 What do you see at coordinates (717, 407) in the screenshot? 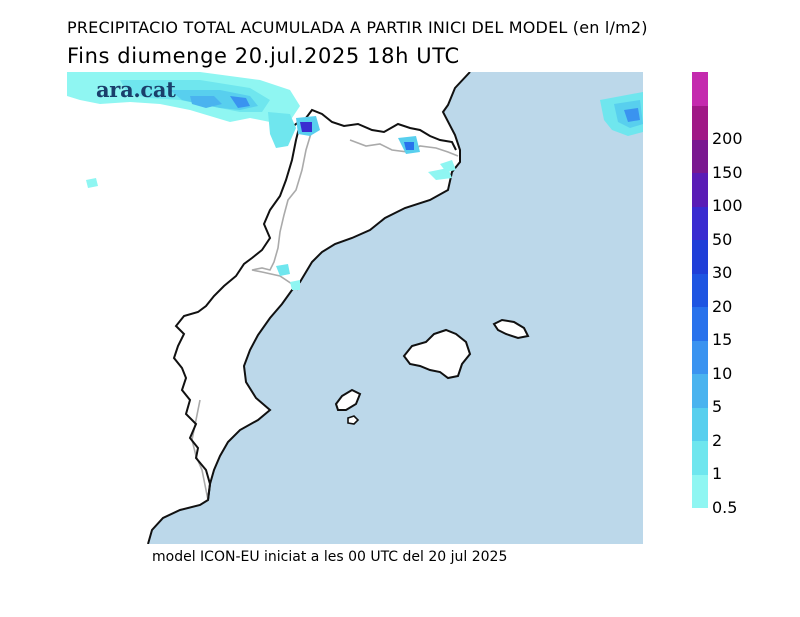
I see `legend-label: 5` at bounding box center [717, 407].